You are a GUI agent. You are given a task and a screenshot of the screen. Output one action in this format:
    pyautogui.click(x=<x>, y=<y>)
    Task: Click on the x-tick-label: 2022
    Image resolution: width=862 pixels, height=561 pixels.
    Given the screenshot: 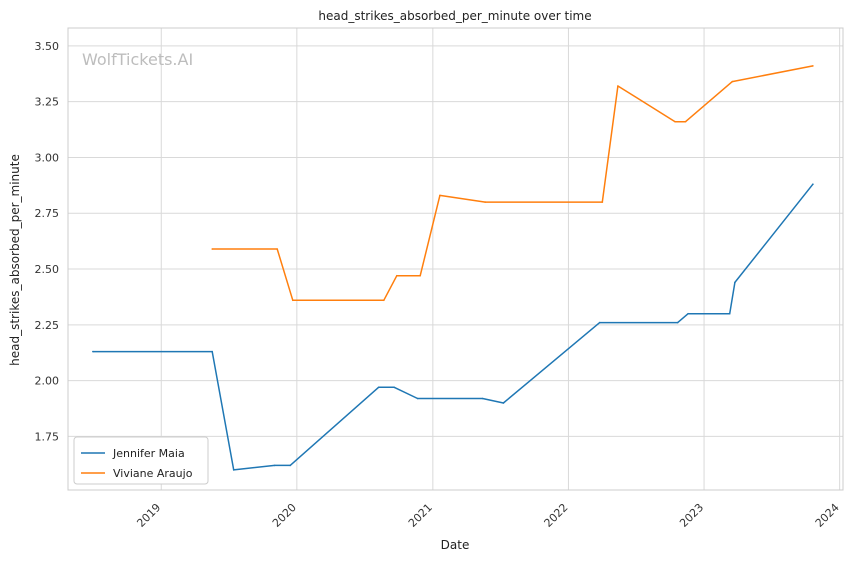 What is the action you would take?
    pyautogui.click(x=556, y=515)
    